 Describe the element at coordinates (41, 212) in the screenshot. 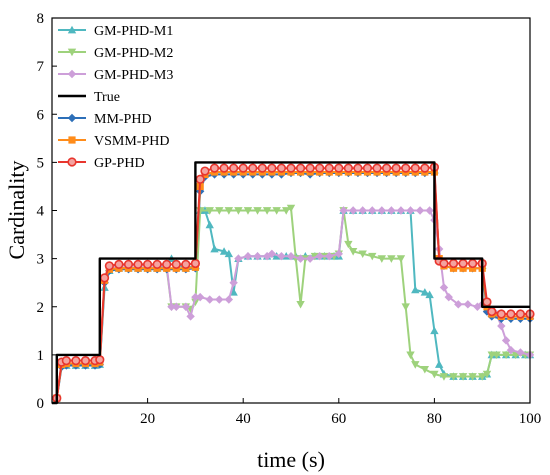

I see `y-tick-label: 4` at that location.